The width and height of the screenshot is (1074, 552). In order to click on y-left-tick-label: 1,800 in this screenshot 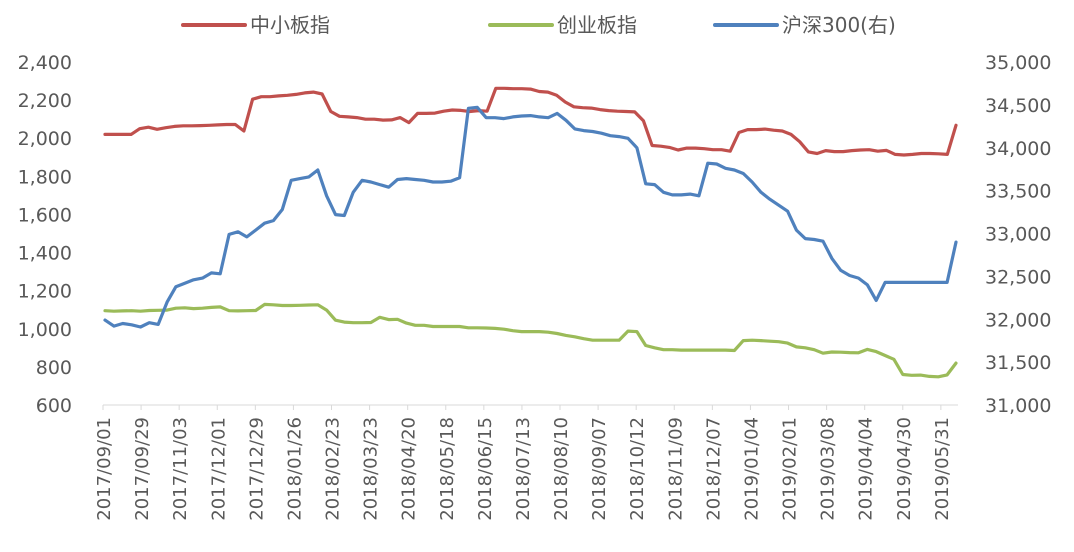, I will do `click(45, 177)`.